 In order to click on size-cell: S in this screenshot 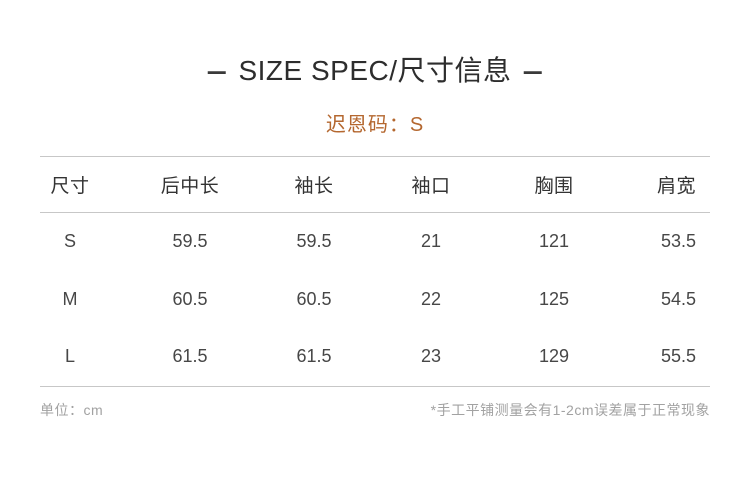, I will do `click(69, 241)`.